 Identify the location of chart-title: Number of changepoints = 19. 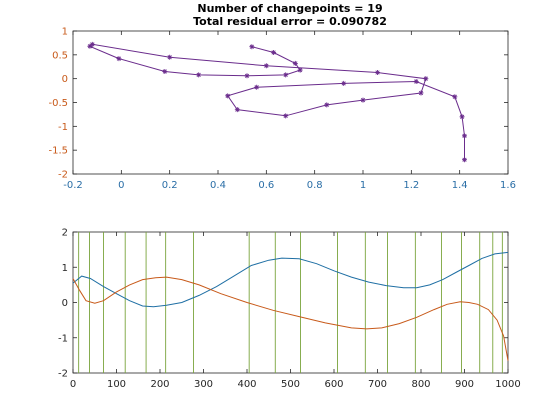
(289, 8).